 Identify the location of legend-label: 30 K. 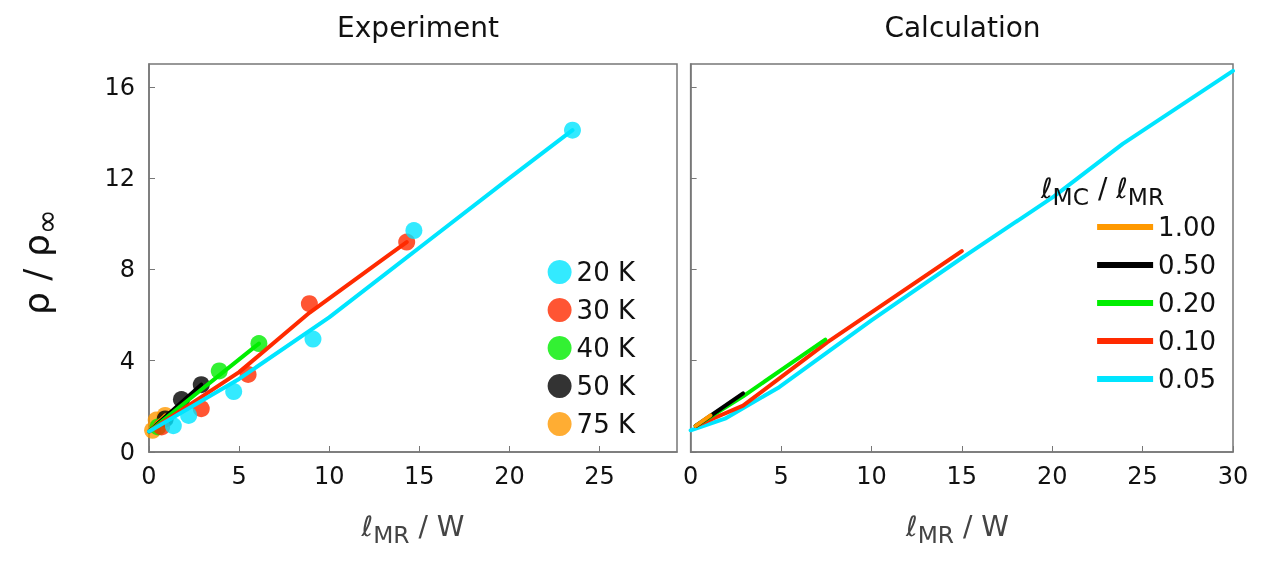
(606, 310).